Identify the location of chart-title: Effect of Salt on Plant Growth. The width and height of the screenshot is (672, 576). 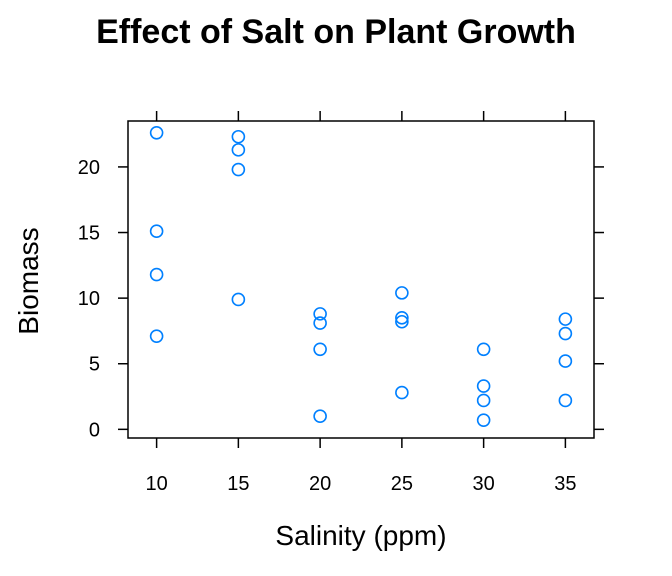
(336, 32).